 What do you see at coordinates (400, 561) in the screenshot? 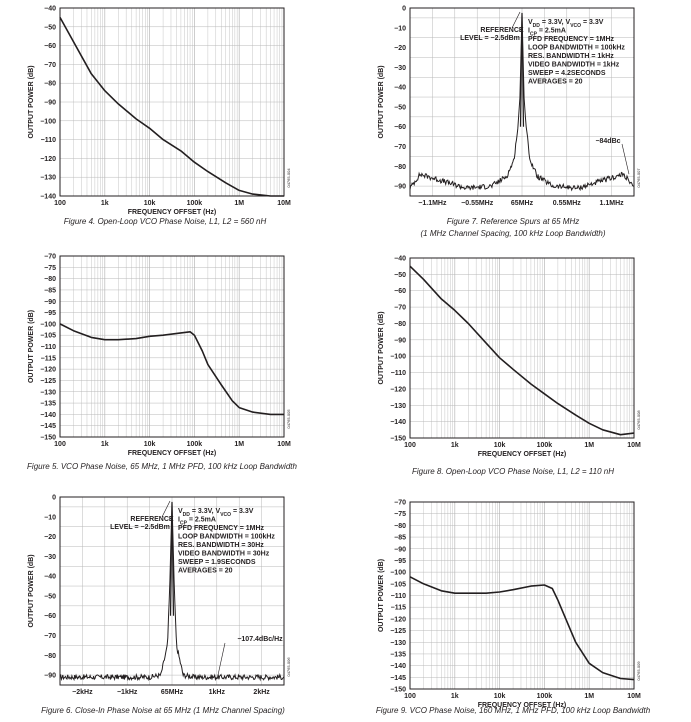
I see `y-tick-label: −95` at bounding box center [400, 561].